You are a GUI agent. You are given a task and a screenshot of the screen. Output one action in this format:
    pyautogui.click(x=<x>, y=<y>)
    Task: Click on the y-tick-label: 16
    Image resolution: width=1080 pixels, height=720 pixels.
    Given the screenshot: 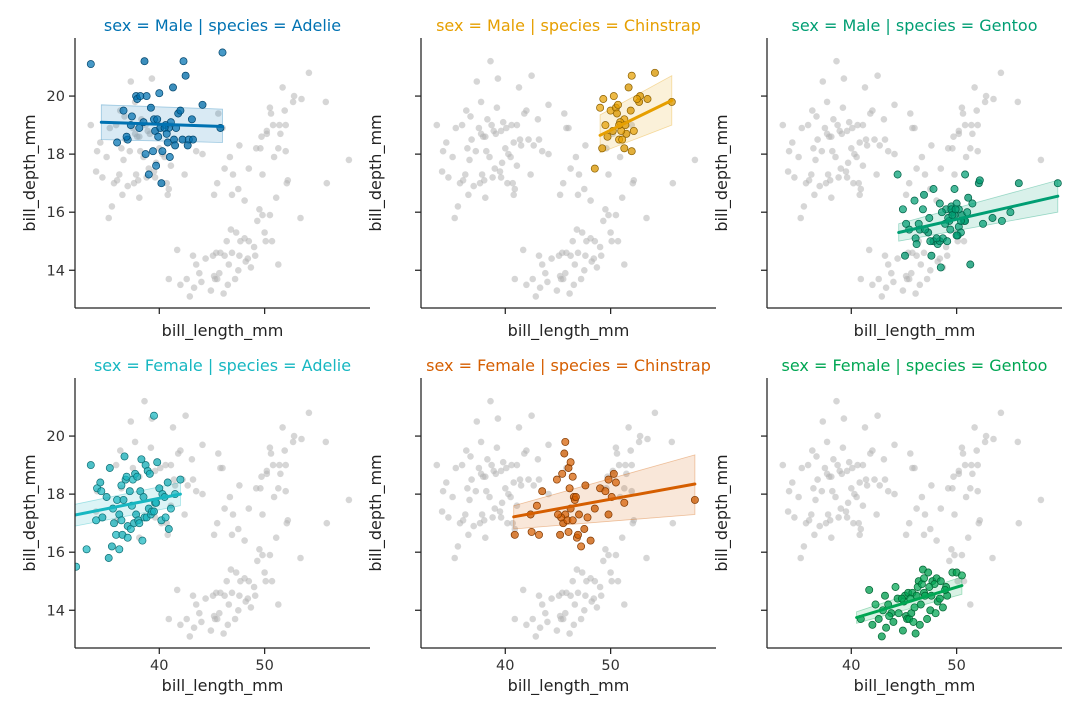 What is the action you would take?
    pyautogui.click(x=56, y=213)
    